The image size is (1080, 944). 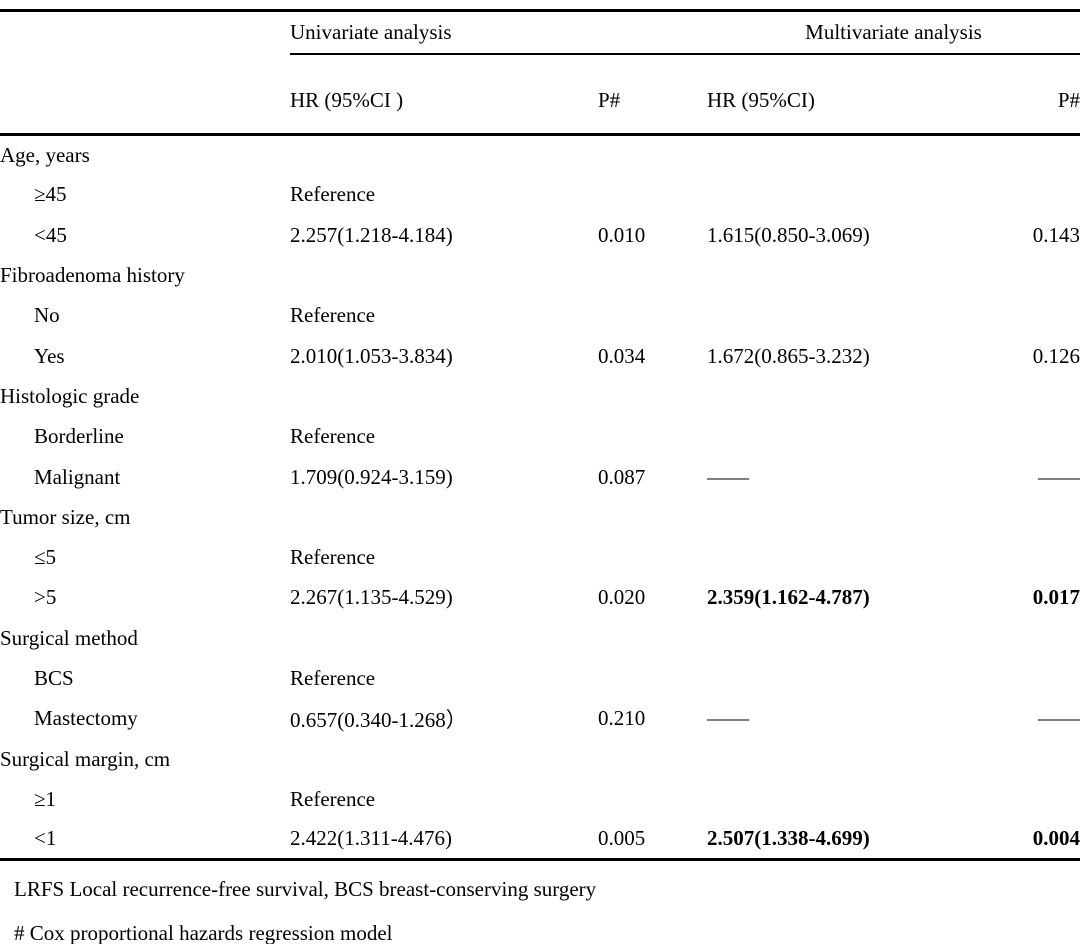 What do you see at coordinates (788, 838) in the screenshot?
I see `multivariate-hr-cell: 2.507(1.338-4.699)` at bounding box center [788, 838].